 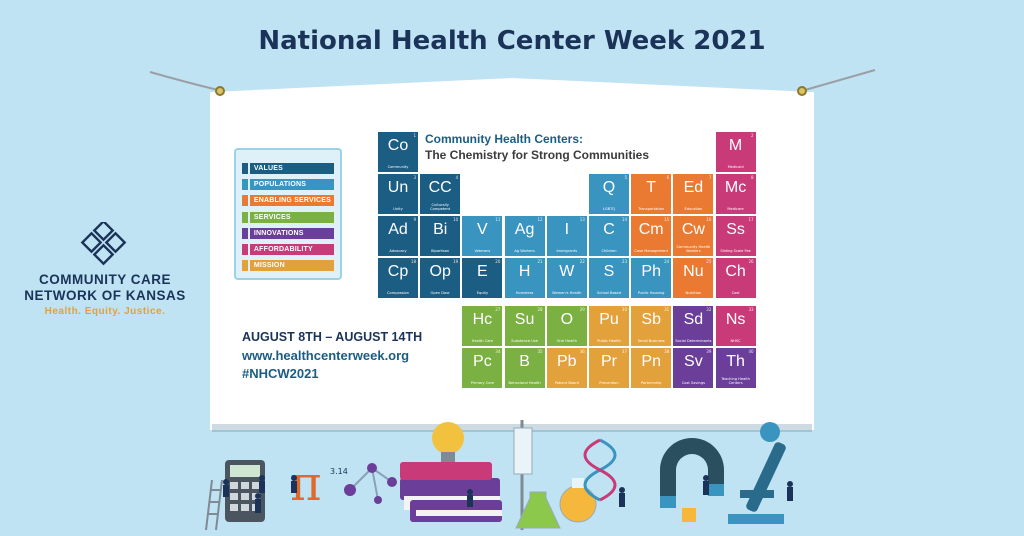 What do you see at coordinates (668, 177) in the screenshot?
I see `element-number: 6` at bounding box center [668, 177].